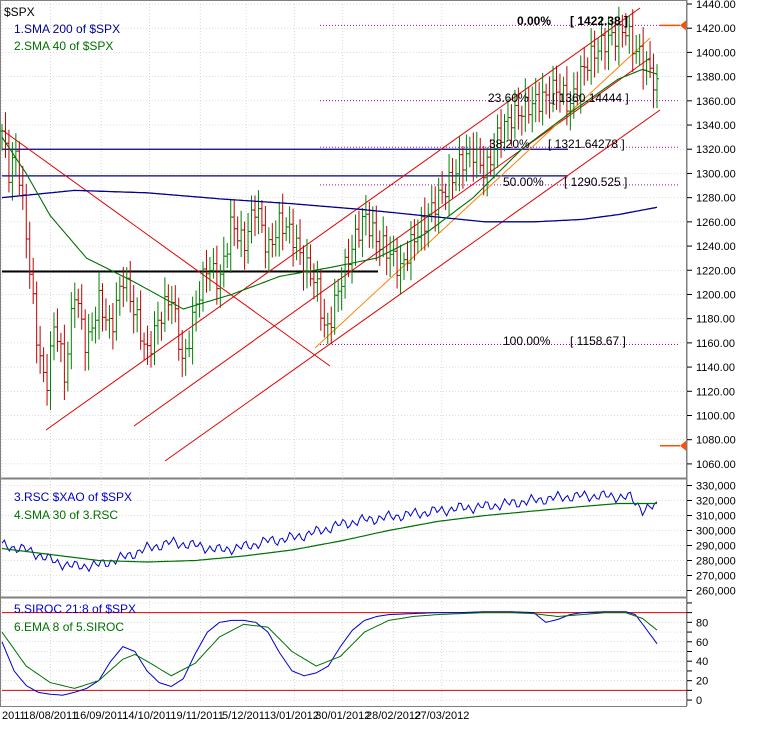 This screenshot has width=761, height=749. I want to click on price-y-tick-label: 1220.00, so click(716, 271).